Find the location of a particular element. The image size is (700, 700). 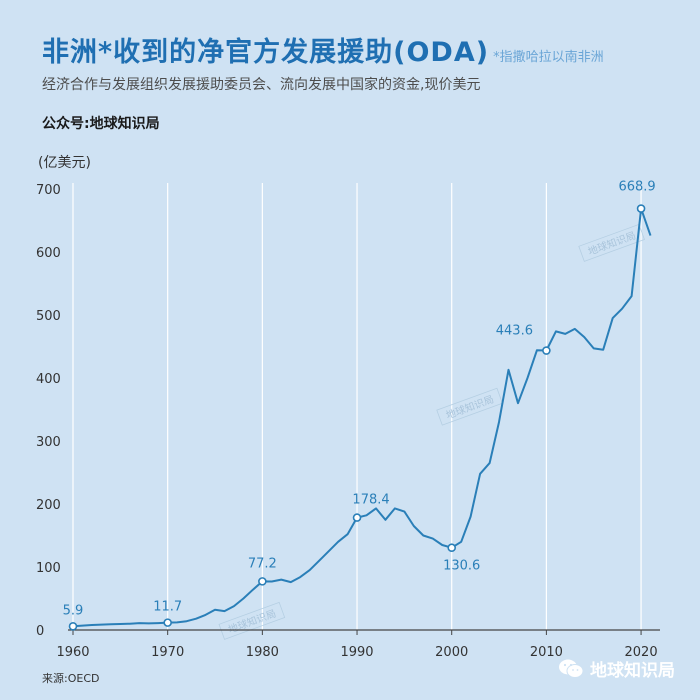

x-tick-label: 2010 is located at coordinates (546, 652).